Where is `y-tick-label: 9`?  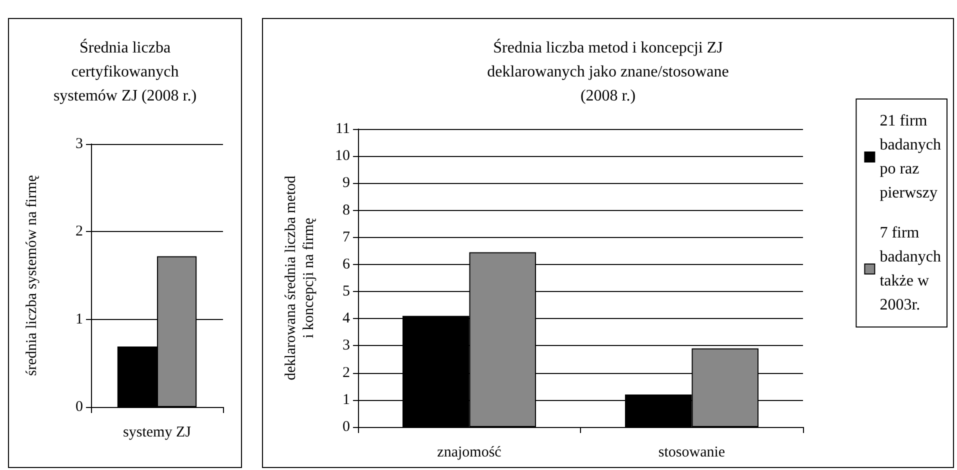
y-tick-label: 9 is located at coordinates (346, 183).